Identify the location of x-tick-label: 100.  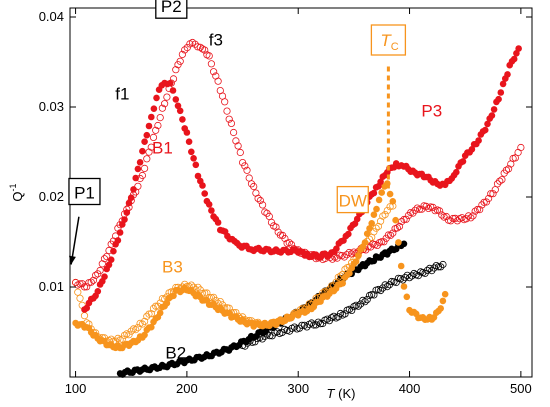
(76, 388).